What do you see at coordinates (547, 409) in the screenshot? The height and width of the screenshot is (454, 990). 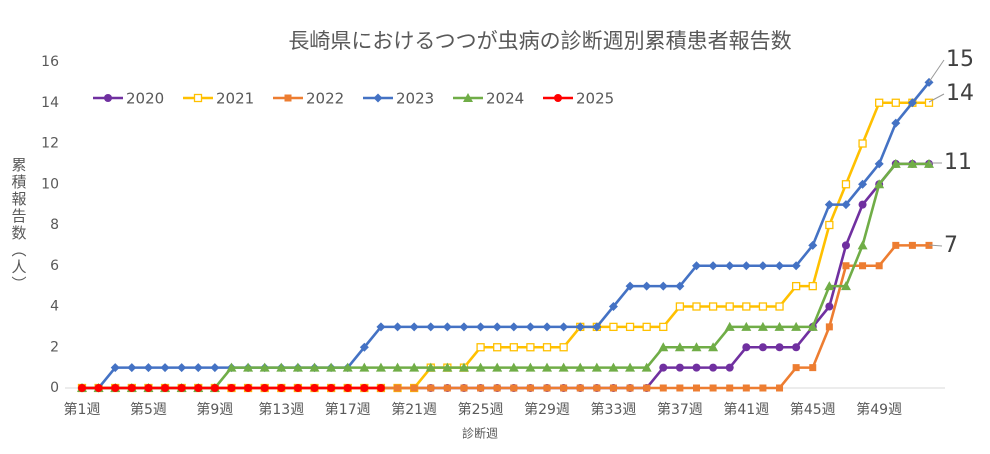 I see `x-tick-label: 第29週` at bounding box center [547, 409].